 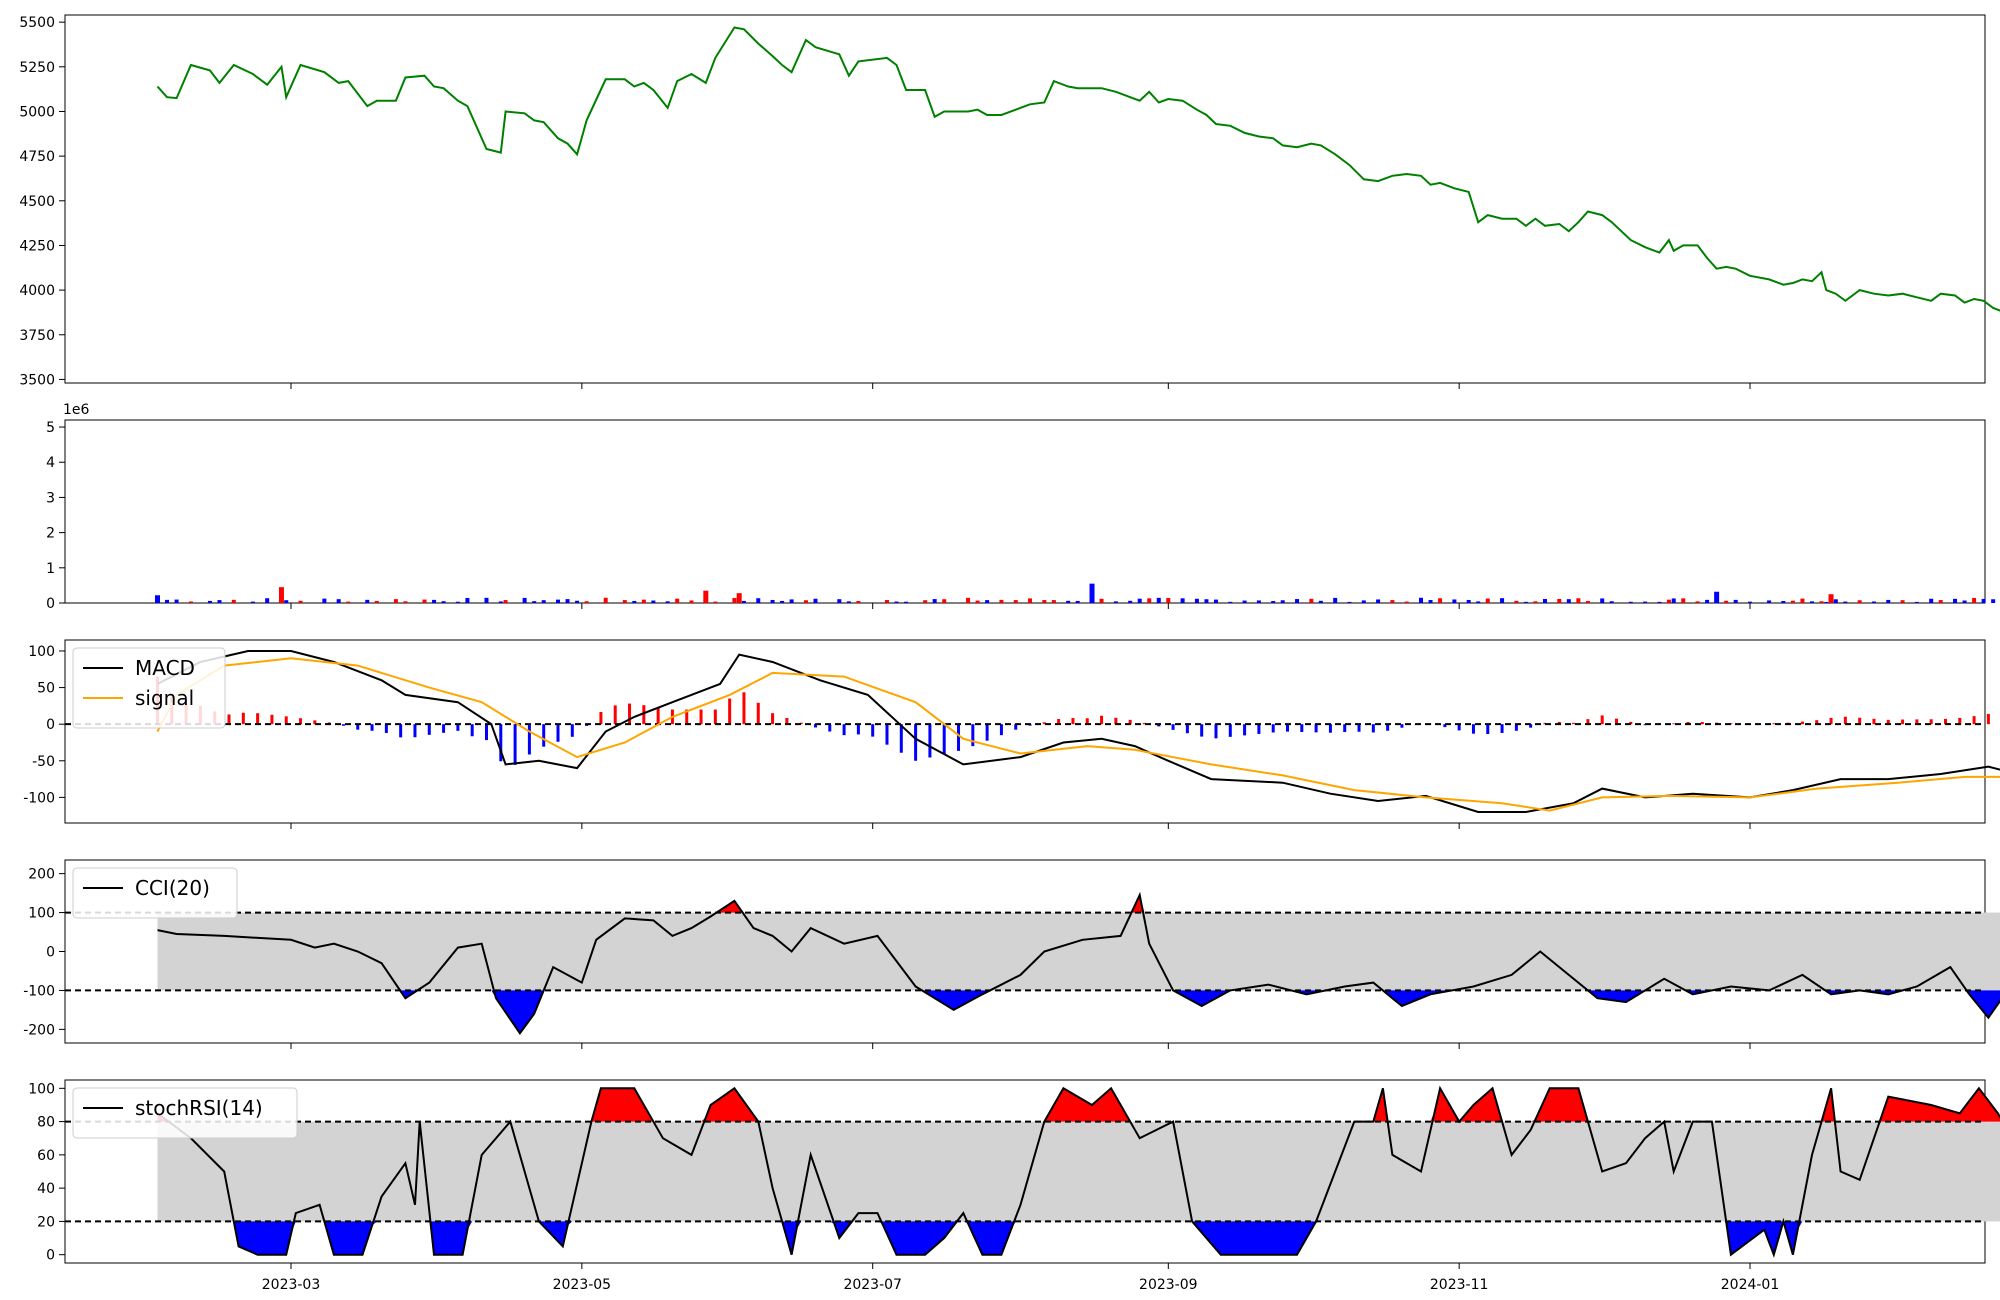 What do you see at coordinates (46, 1156) in the screenshot?
I see `stochrsi-ytick-label: 60` at bounding box center [46, 1156].